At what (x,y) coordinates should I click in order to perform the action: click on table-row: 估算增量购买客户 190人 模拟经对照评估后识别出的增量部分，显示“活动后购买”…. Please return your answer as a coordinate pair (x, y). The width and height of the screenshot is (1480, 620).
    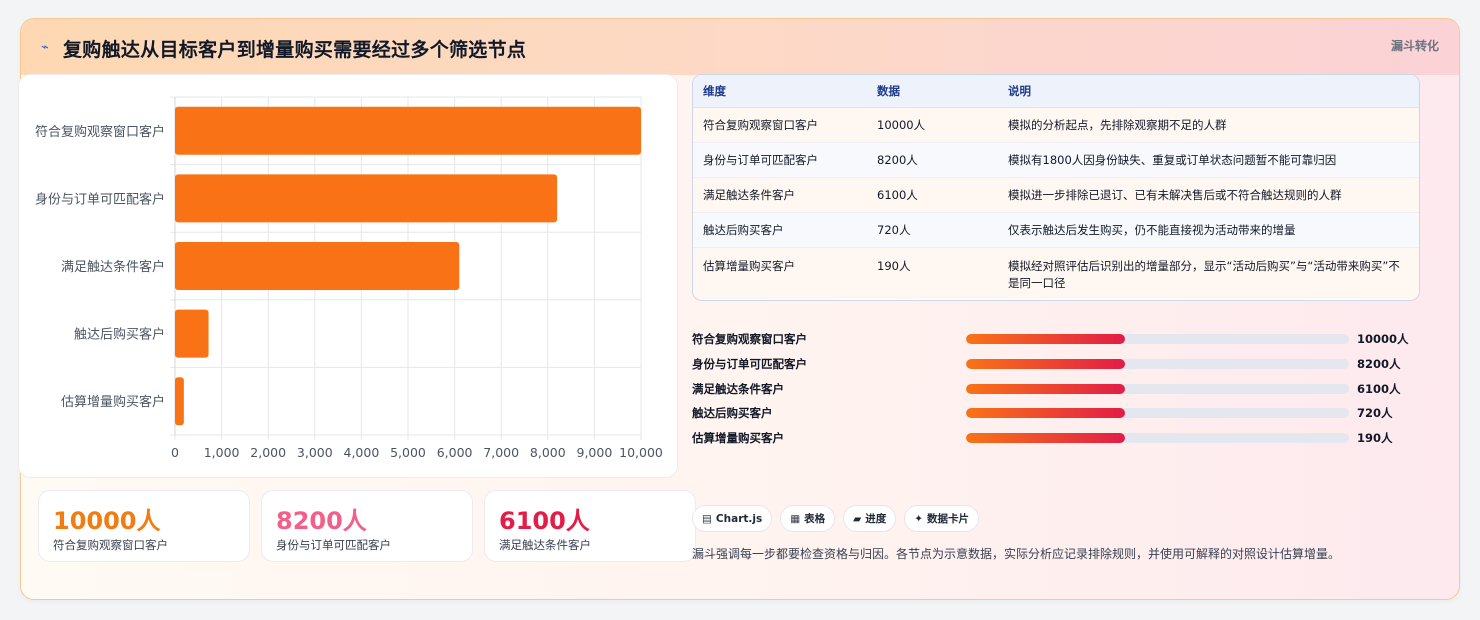
    Looking at the image, I should click on (1056, 273).